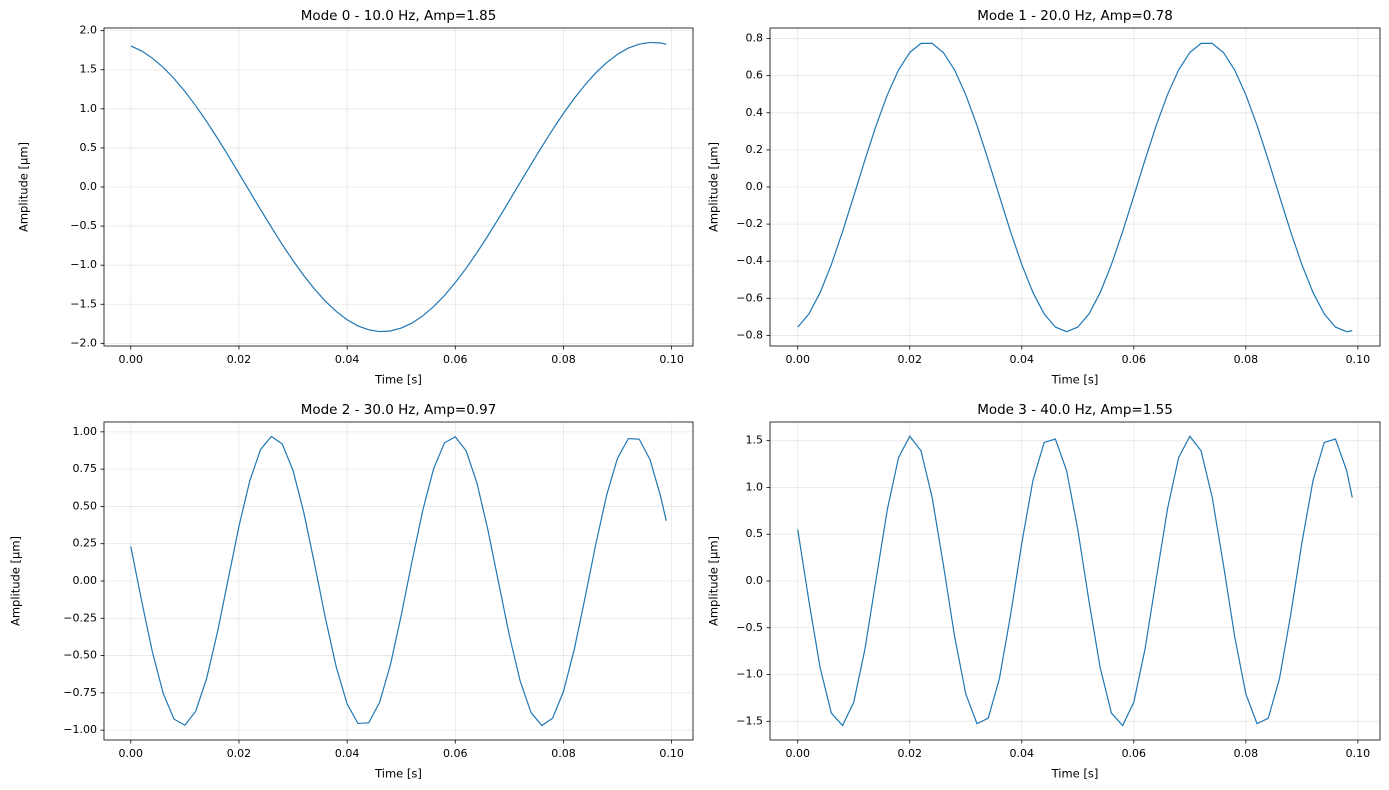  What do you see at coordinates (83, 342) in the screenshot?
I see `y-tick-label: −2.0` at bounding box center [83, 342].